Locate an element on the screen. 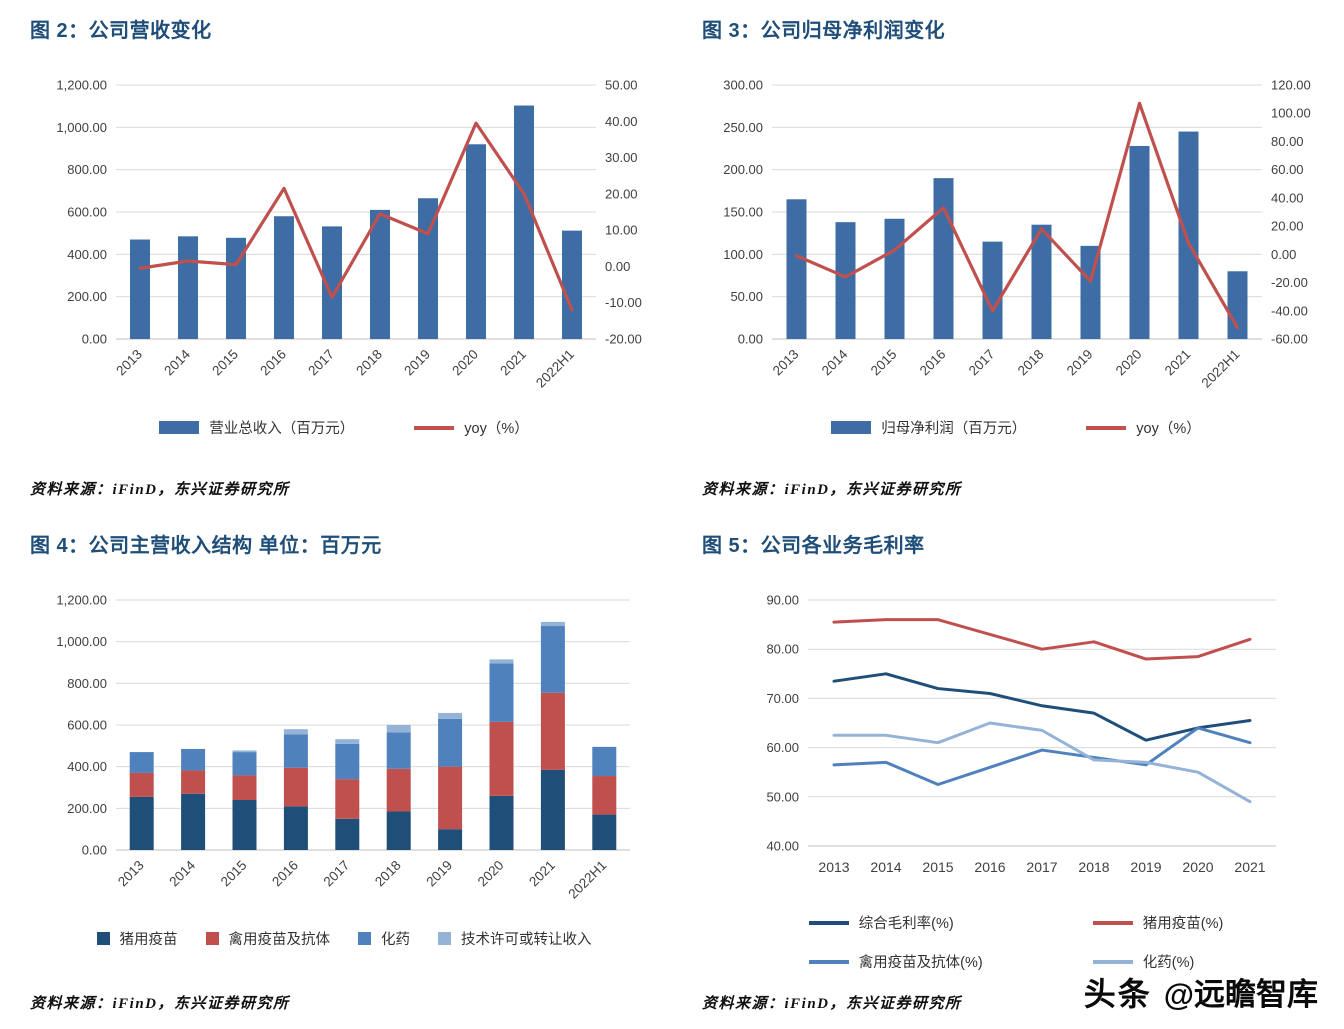  net-profit-legend: 归母净利润（百万元） yoy（%） is located at coordinates (1016, 427).